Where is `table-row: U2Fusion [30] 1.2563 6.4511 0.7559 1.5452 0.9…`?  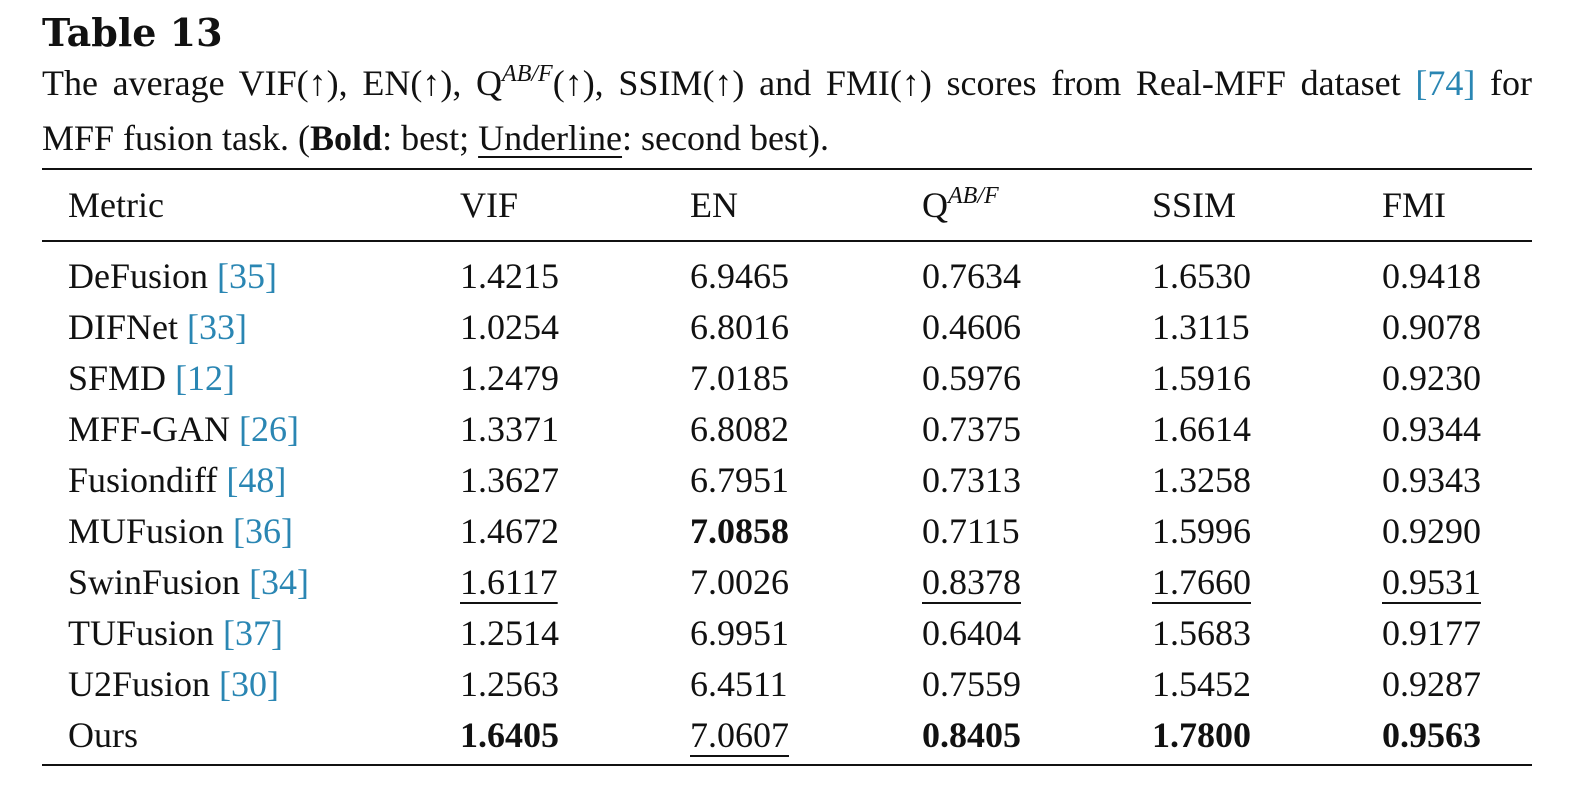
table-row: U2Fusion [30] 1.2563 6.4511 0.7559 1.5452 0.9… is located at coordinates (787, 683).